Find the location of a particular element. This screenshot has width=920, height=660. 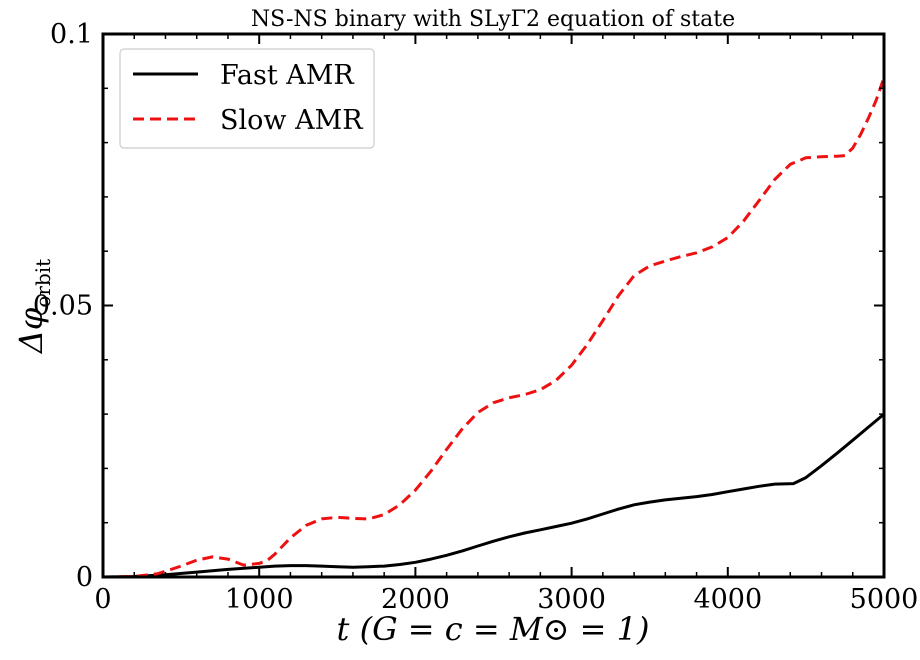

y-tick-label: 0.1 is located at coordinates (71, 34).